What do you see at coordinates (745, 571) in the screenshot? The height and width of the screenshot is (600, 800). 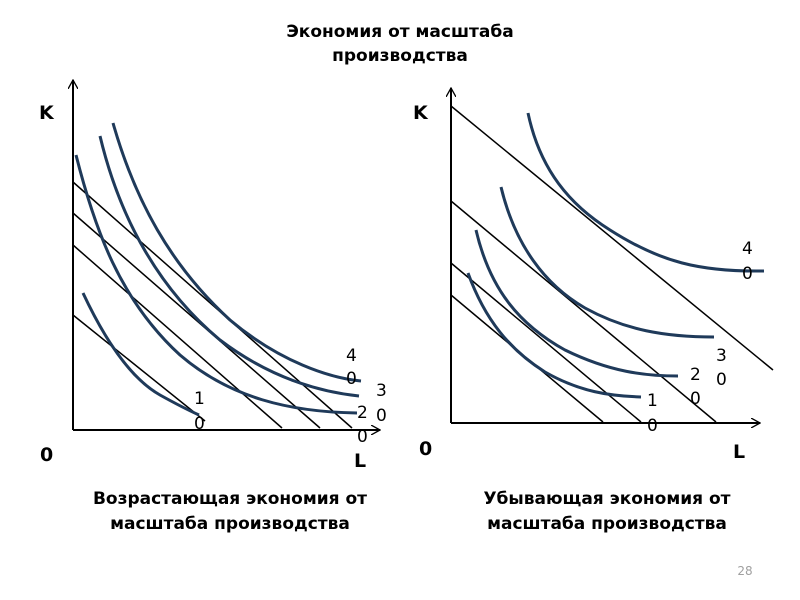 I see `page-number: 28` at bounding box center [745, 571].